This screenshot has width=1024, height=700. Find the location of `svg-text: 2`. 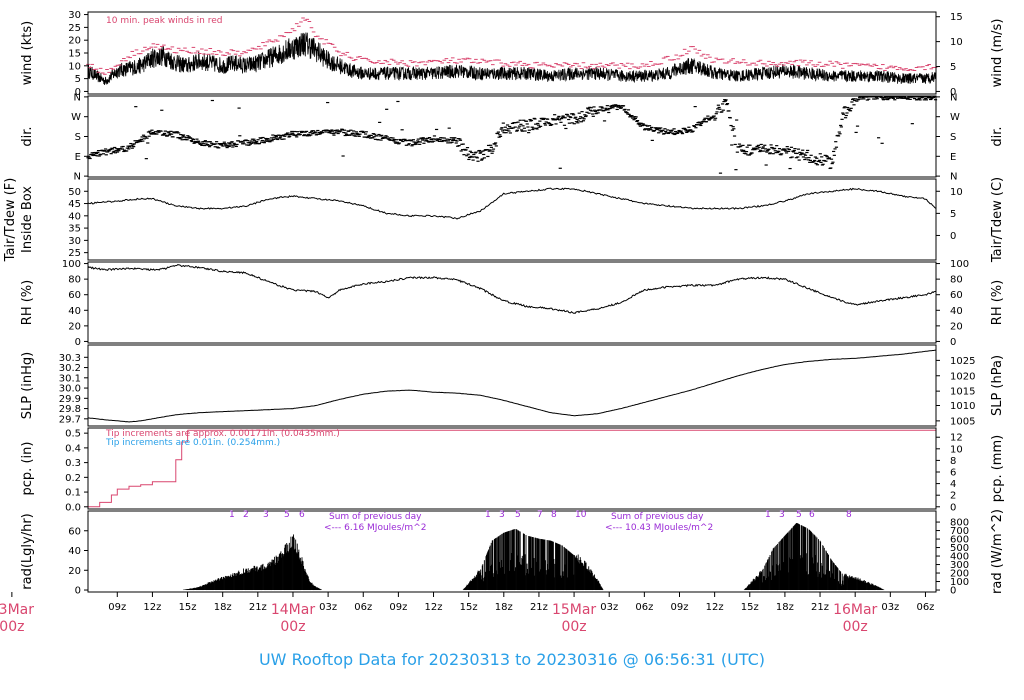

svg-text: 2 is located at coordinates (246, 515).